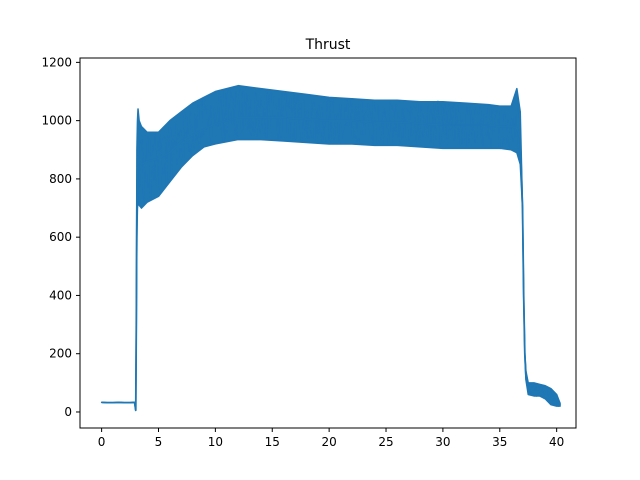  Describe the element at coordinates (385, 442) in the screenshot. I see `x-tick-label: 25` at that location.